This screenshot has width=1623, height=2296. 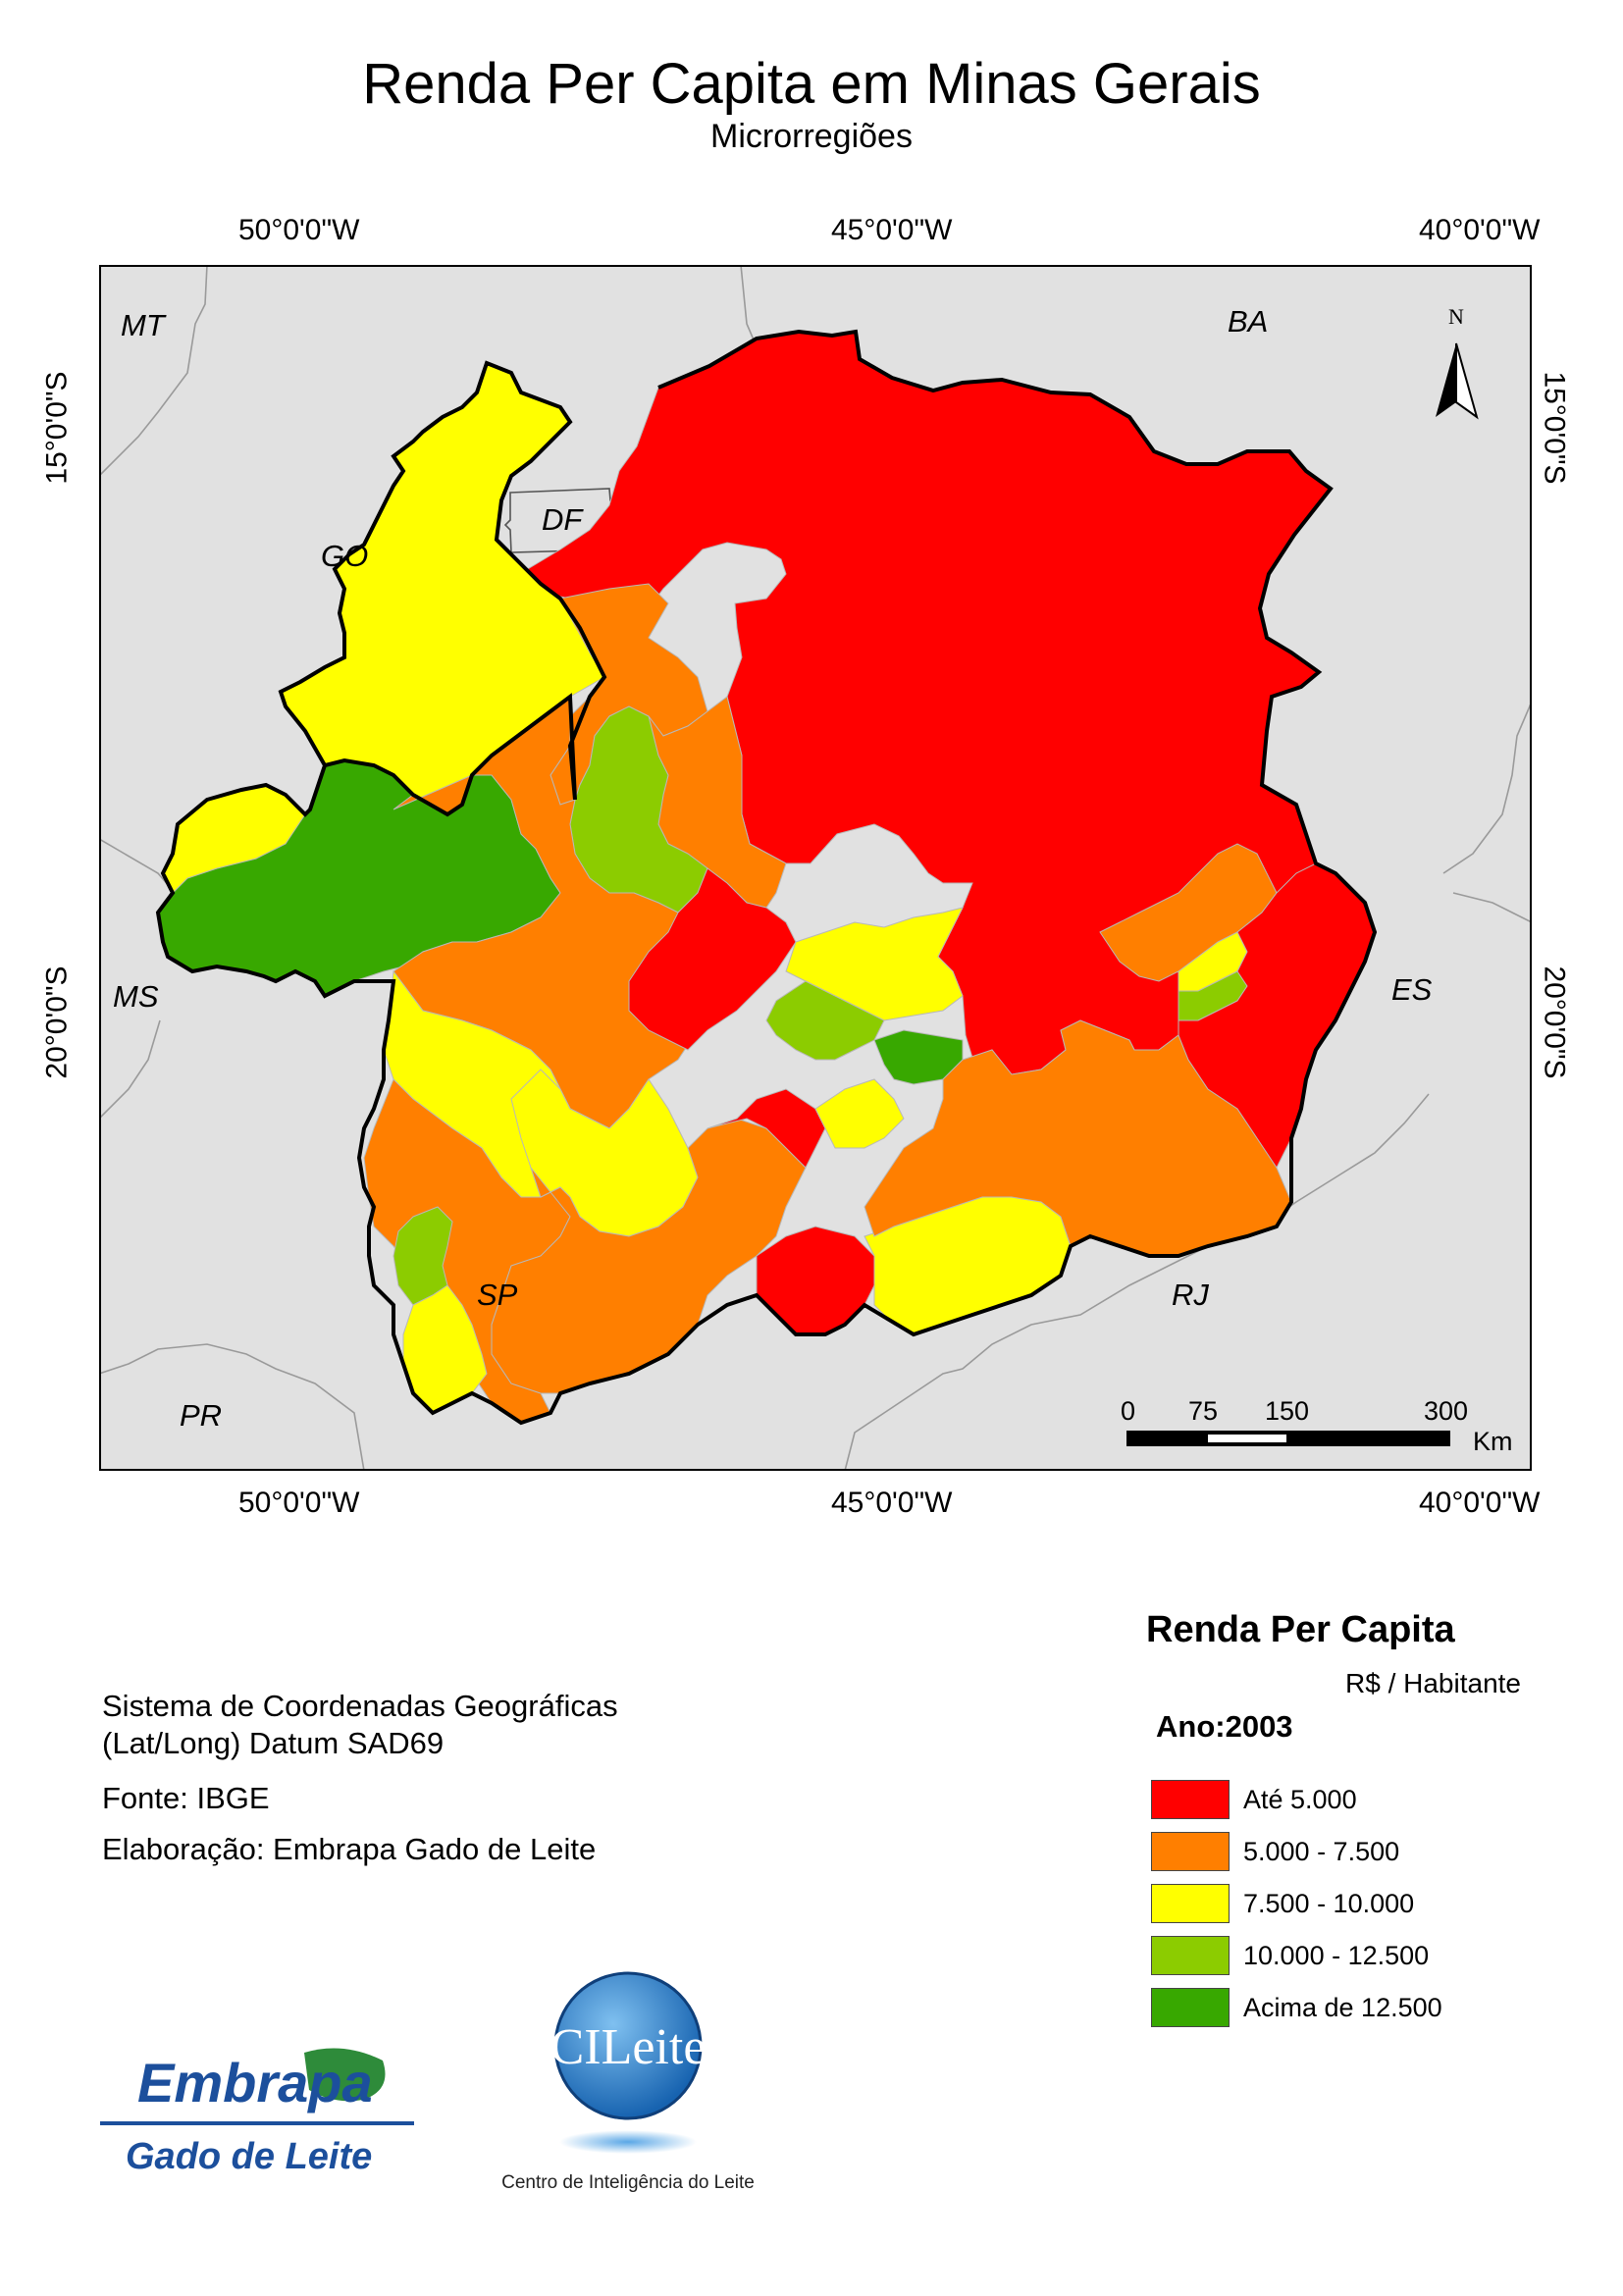 What do you see at coordinates (1480, 1503) in the screenshot?
I see `lon-label-bottom-40: 40°0'0"W` at bounding box center [1480, 1503].